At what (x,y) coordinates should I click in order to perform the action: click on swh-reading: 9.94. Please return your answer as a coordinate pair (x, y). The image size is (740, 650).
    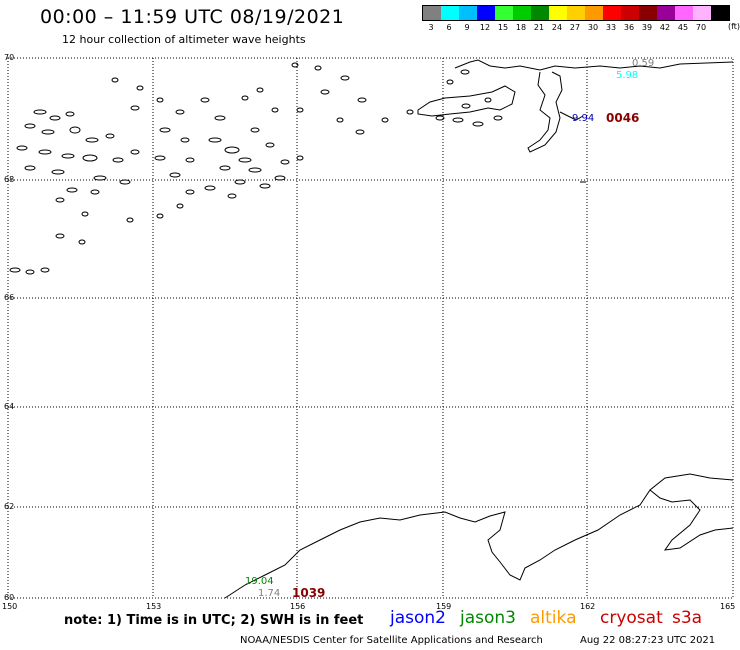
    Looking at the image, I should click on (583, 118).